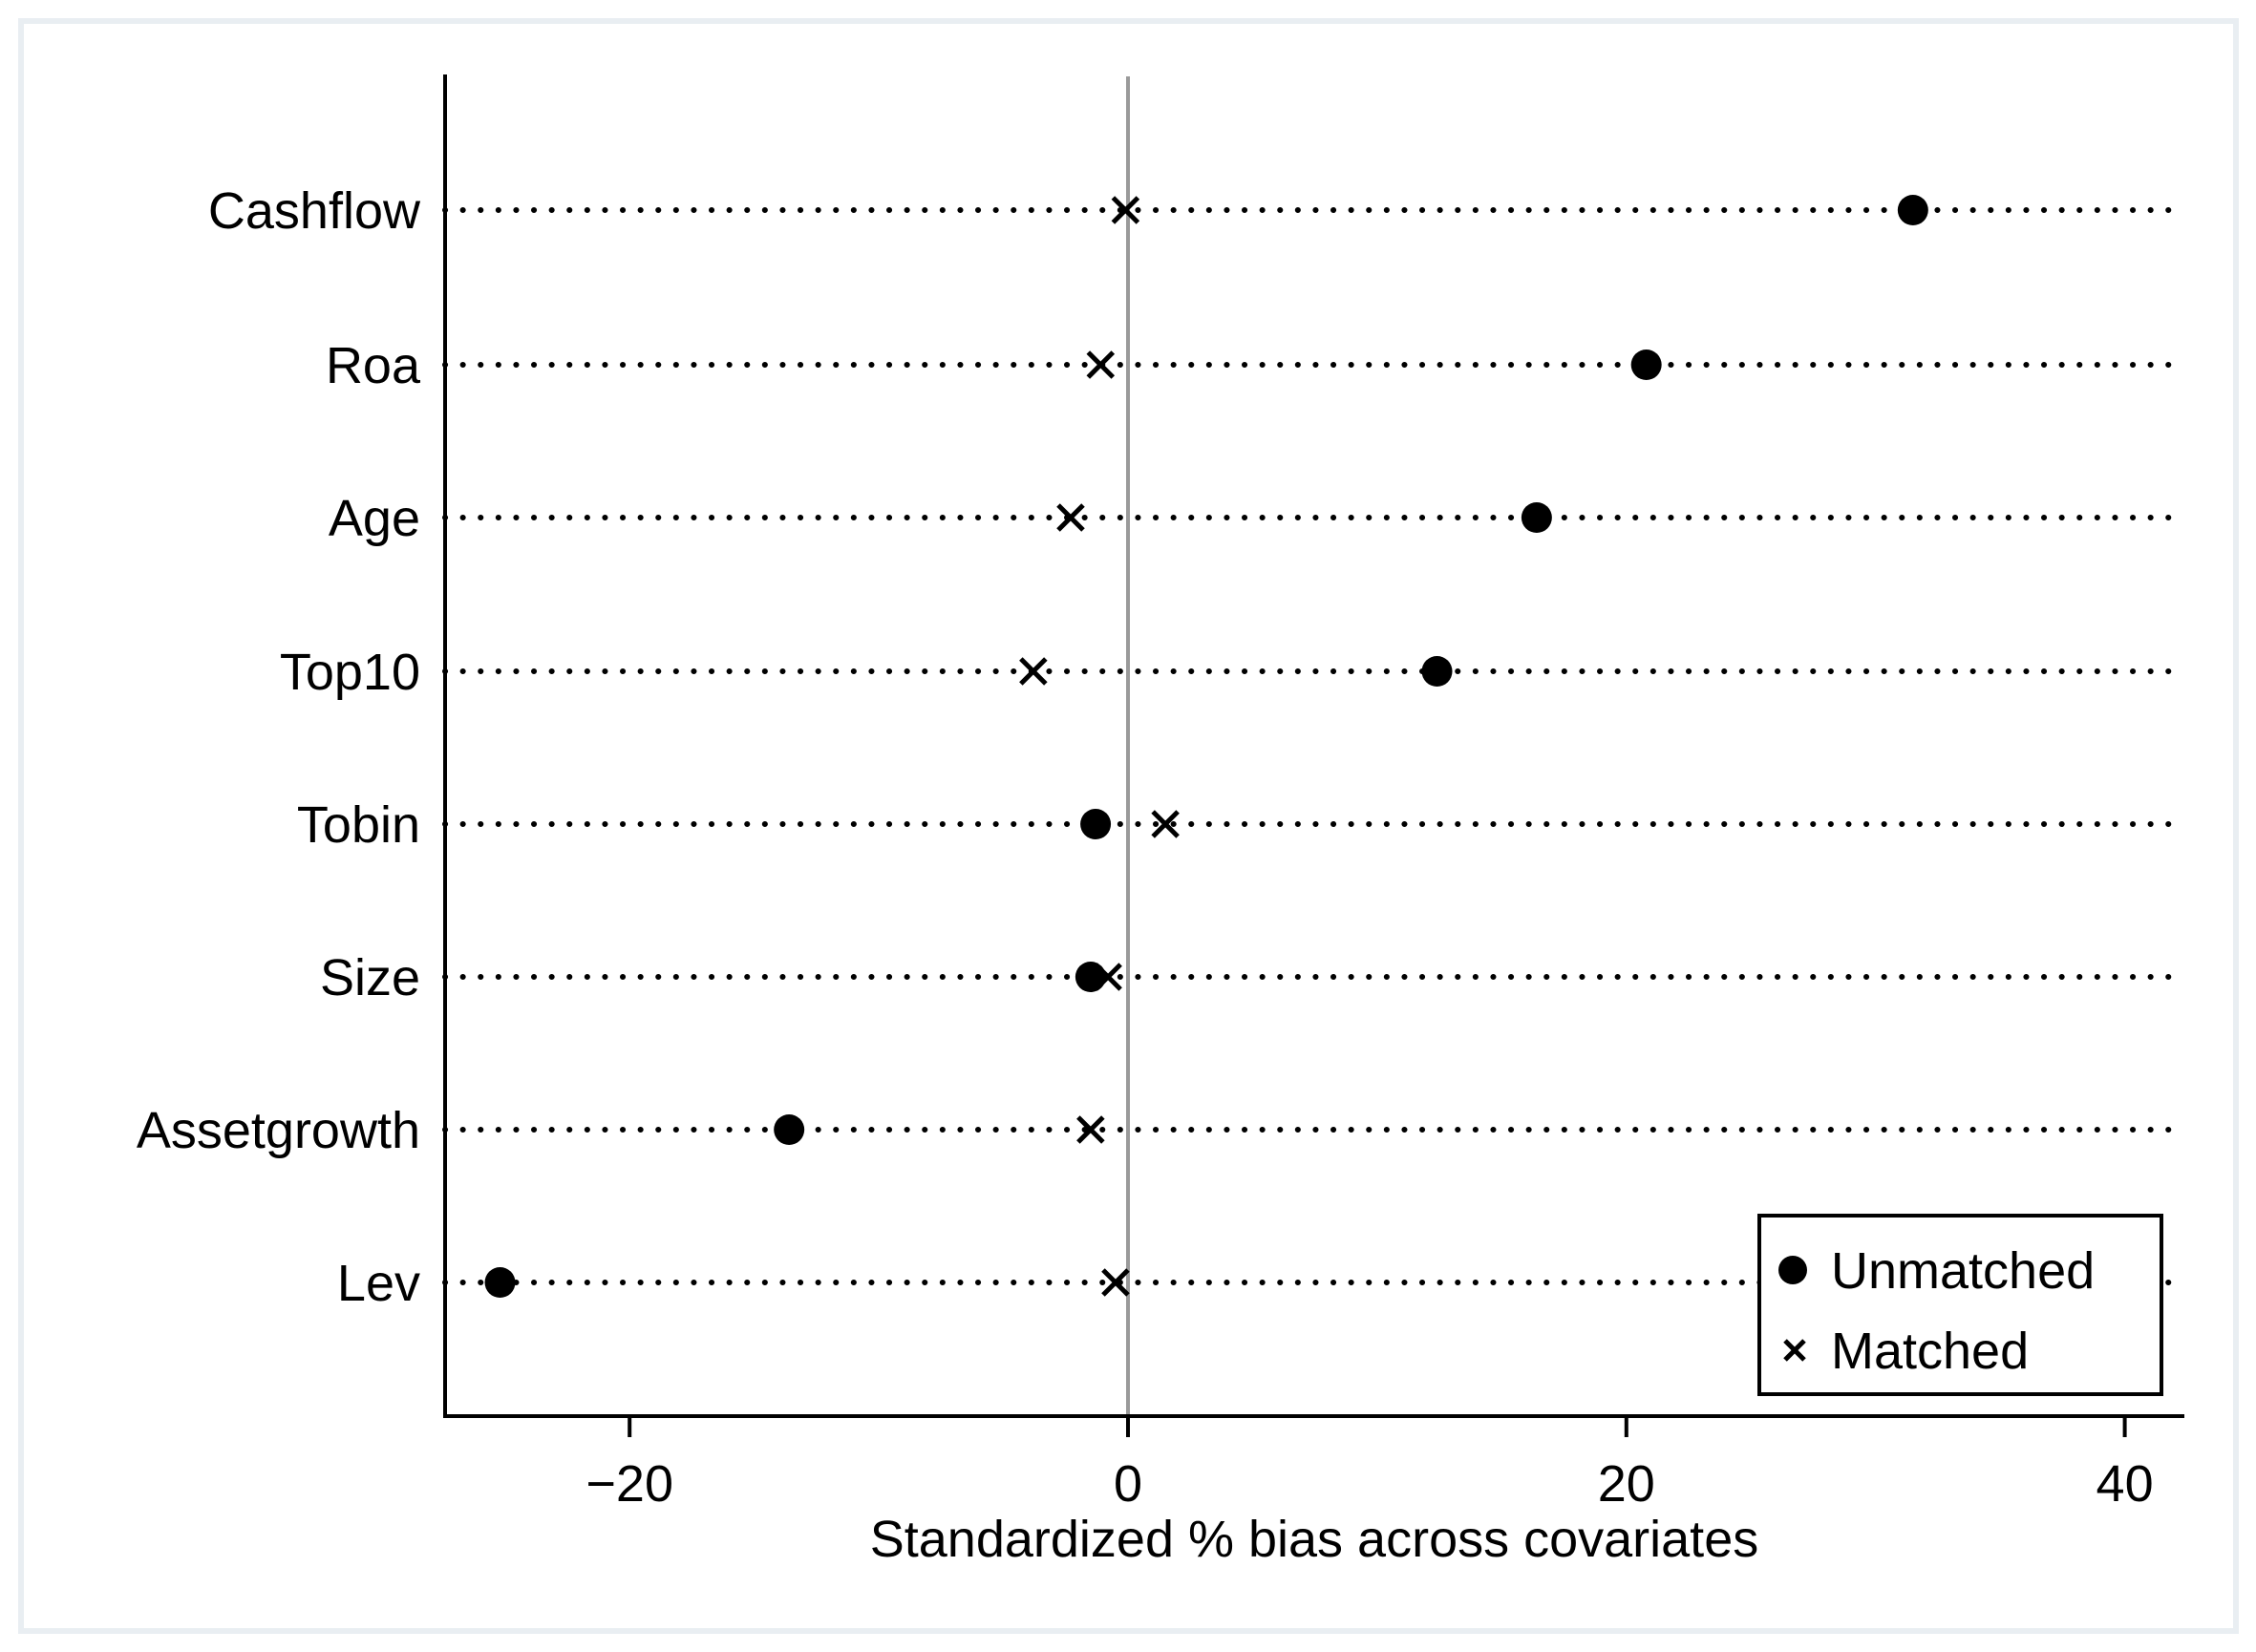 This screenshot has width=2256, height=1652. I want to click on category-label: Assetgrowth, so click(278, 1130).